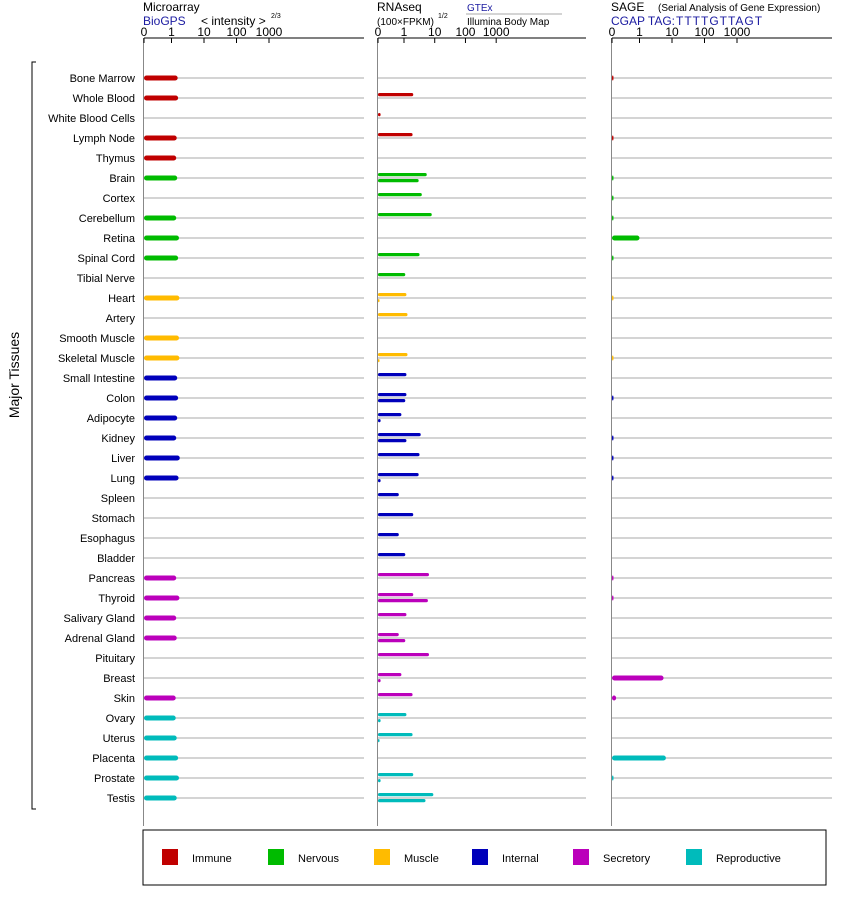  What do you see at coordinates (613, 218) in the screenshot?
I see `bar-sage-cerebellum` at bounding box center [613, 218].